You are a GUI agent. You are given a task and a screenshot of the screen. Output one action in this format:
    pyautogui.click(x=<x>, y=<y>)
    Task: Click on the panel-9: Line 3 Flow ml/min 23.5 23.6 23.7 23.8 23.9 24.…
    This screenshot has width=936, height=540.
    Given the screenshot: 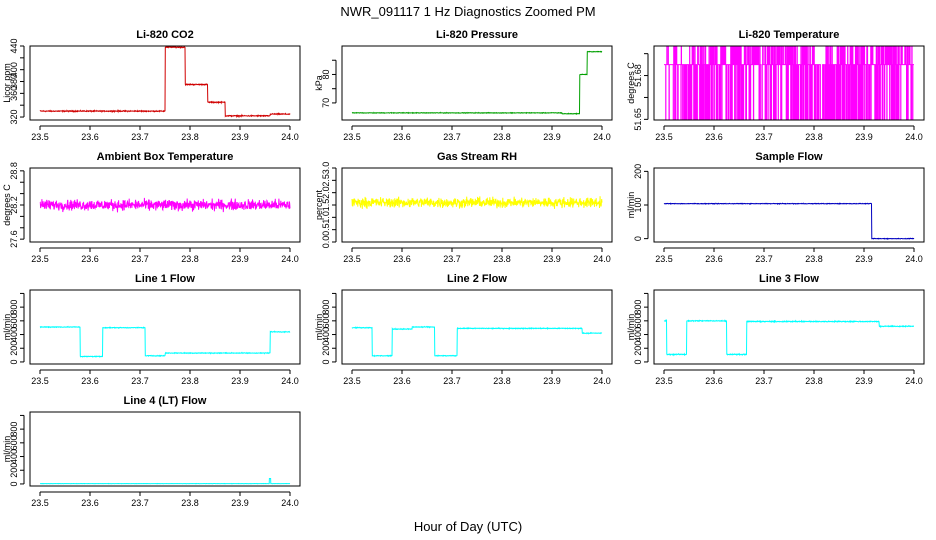 What is the action you would take?
    pyautogui.click(x=775, y=329)
    